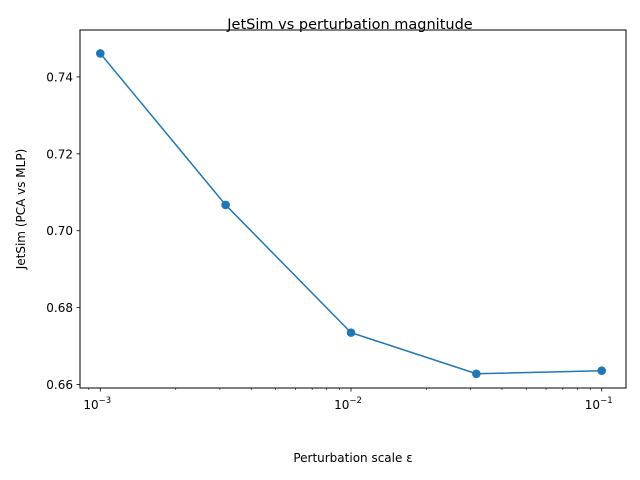  I want to click on y-ticks: 0.66 0.68 0.70 0.72 0.74, so click(63, 231).